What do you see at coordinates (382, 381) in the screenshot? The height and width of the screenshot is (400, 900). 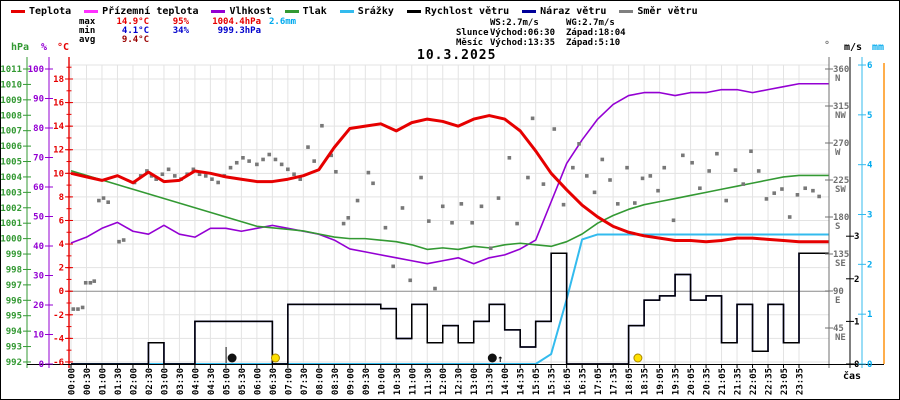 I see `x-tick-label: 10:00` at bounding box center [382, 381].